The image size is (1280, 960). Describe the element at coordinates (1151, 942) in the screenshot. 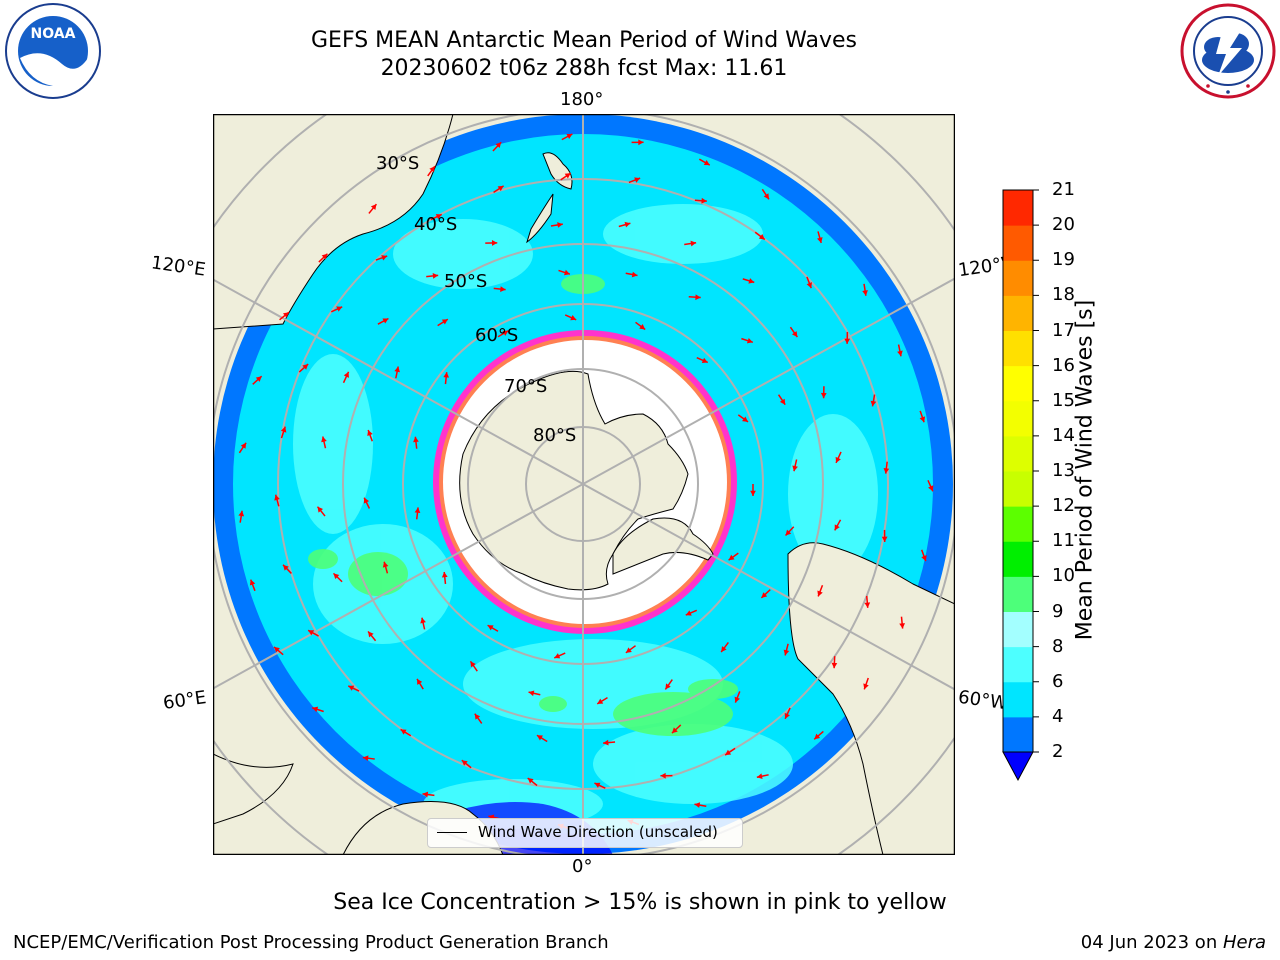

I see `footer-date-text: 04 Jun 2023 on` at that location.